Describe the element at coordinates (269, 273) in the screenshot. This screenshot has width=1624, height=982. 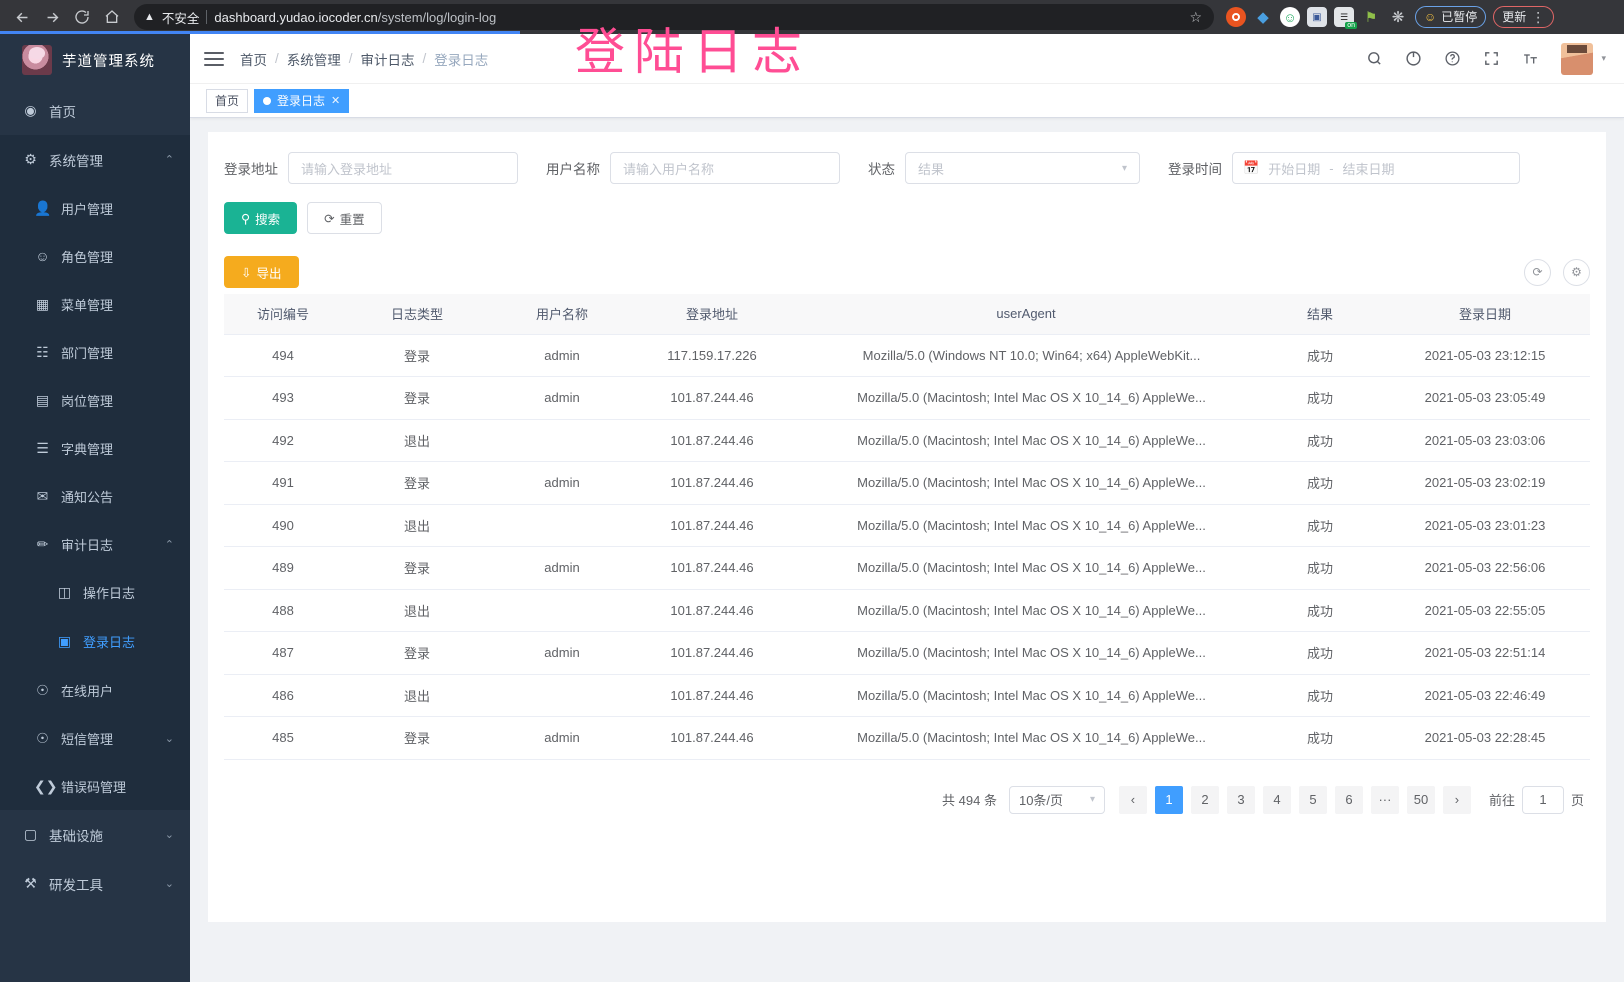
I see `export-button-label: 导出` at that location.